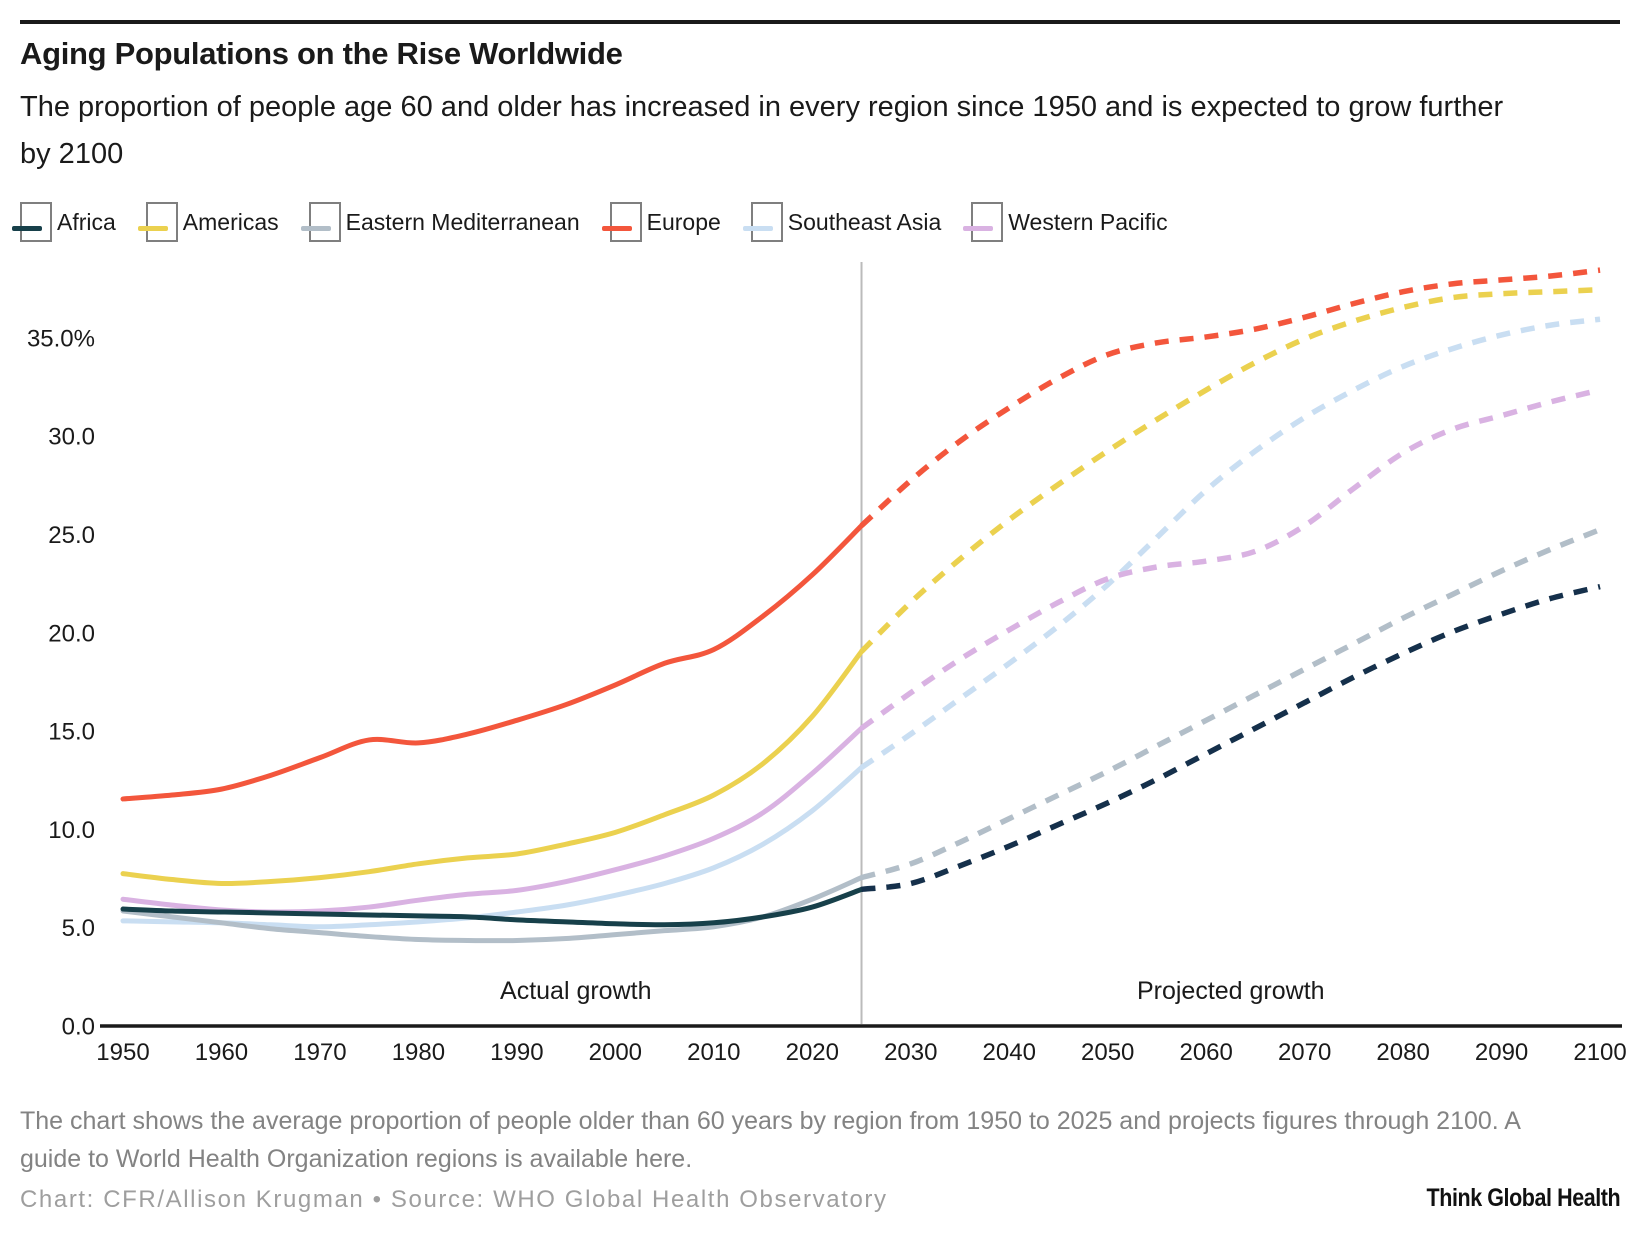 Image resolution: width=1640 pixels, height=1246 pixels. What do you see at coordinates (1231, 738) in the screenshot?
I see `series-projected-africa` at bounding box center [1231, 738].